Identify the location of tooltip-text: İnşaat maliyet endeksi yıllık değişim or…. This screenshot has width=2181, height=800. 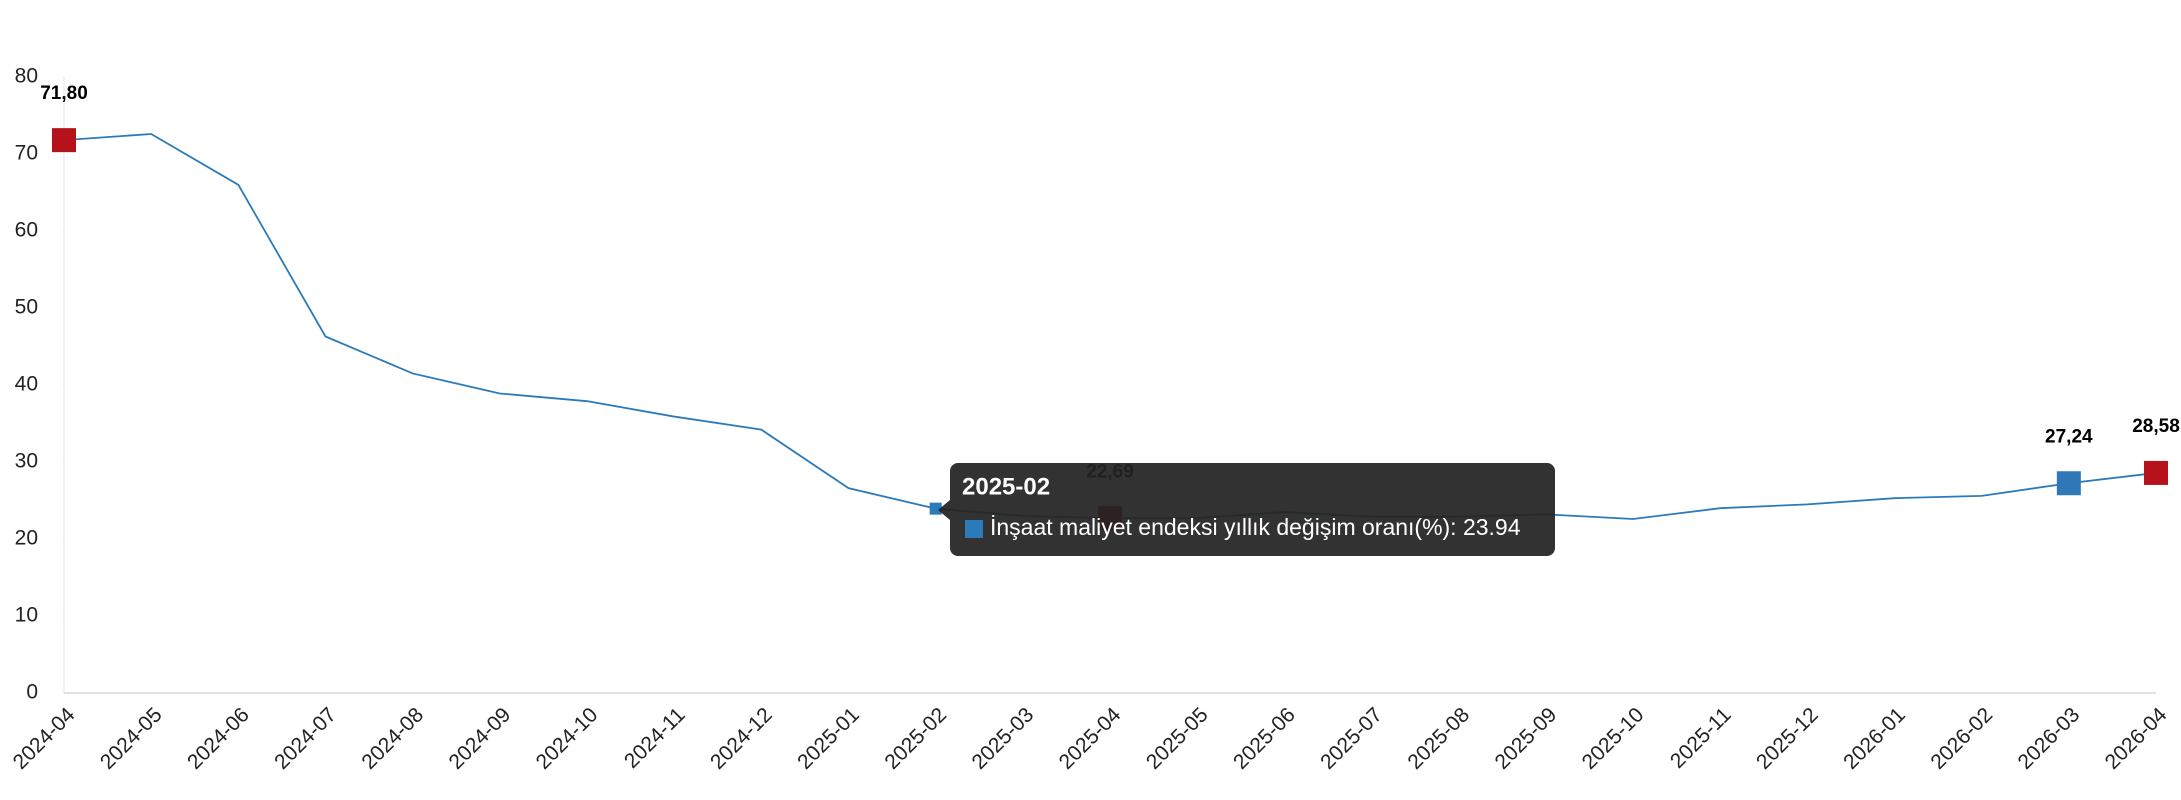
(1255, 527).